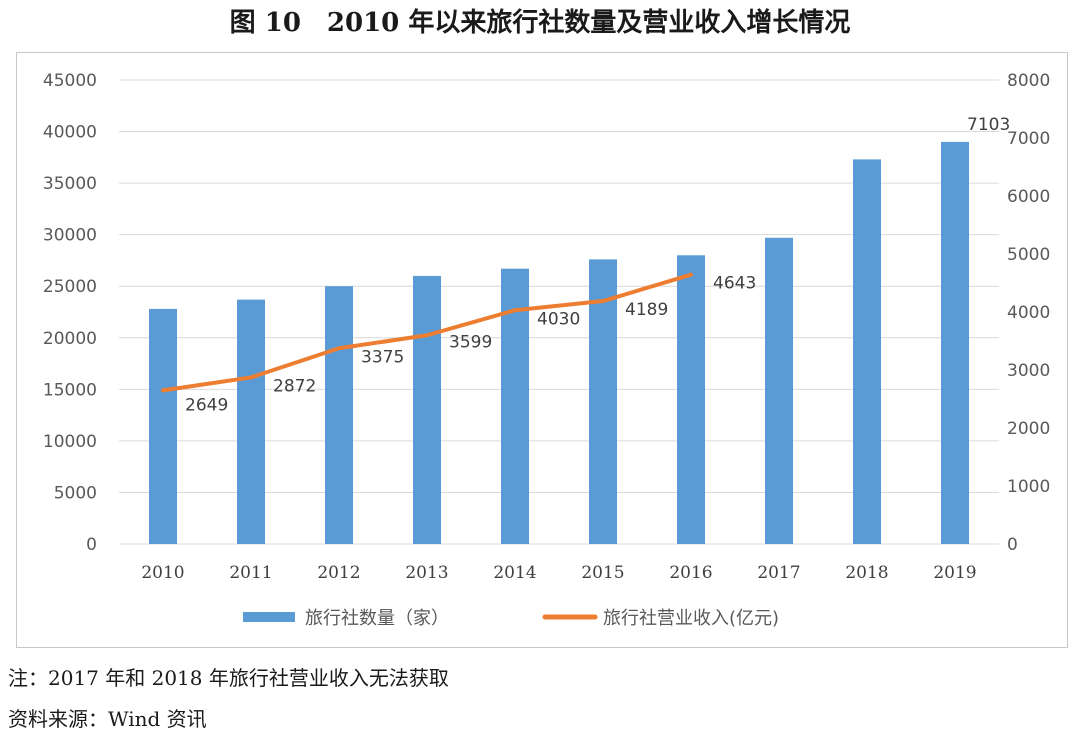 This screenshot has height=747, width=1080. What do you see at coordinates (269, 617) in the screenshot?
I see `legend-swatch-bar` at bounding box center [269, 617].